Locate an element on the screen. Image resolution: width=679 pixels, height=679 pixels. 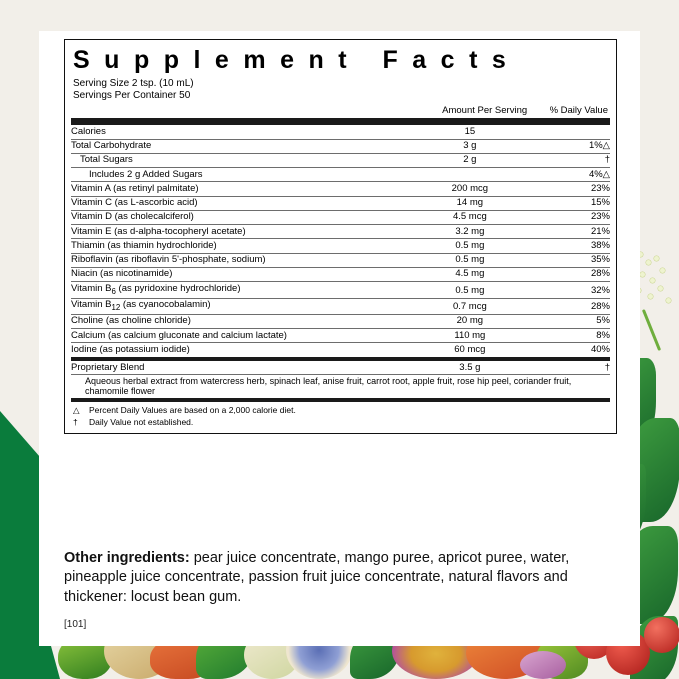
table-row: Calories 15 is located at coordinates (340, 132).